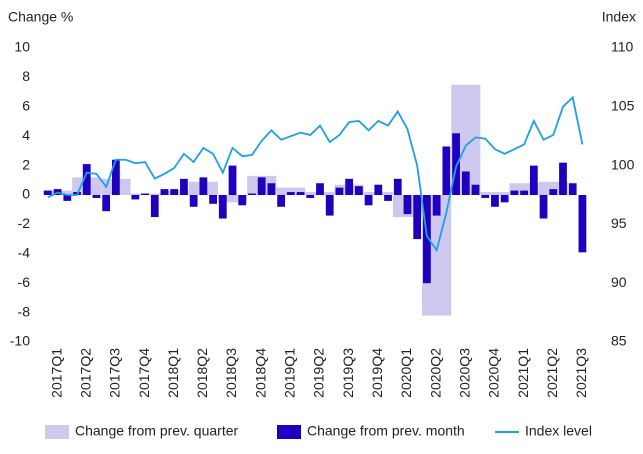 This screenshot has width=643, height=454. Describe the element at coordinates (231, 373) in the screenshot. I see `x-tick-label: 2018Q3` at that location.